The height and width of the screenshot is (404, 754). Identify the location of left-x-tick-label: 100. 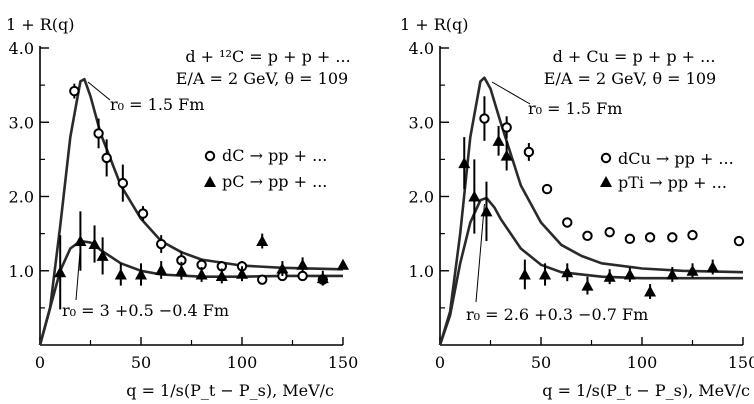
(242, 362).